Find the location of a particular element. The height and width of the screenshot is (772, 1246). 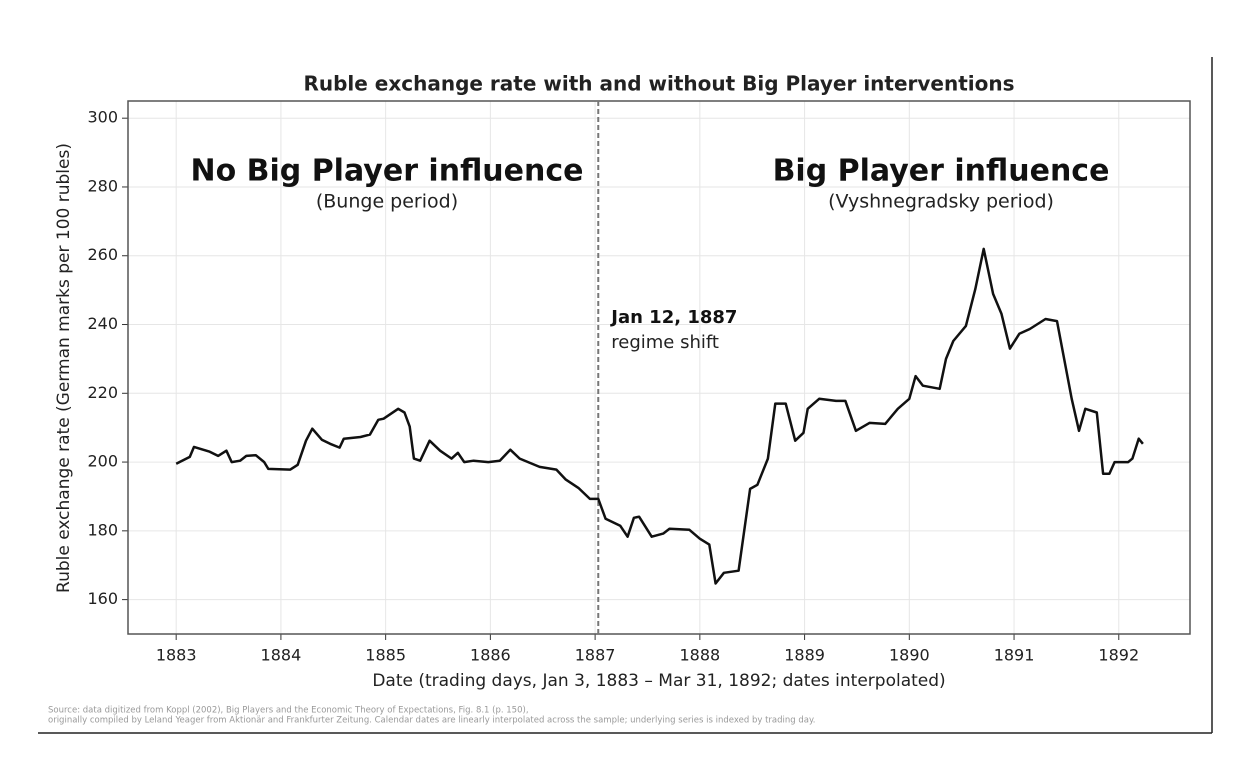

x-tick-label: 1884 is located at coordinates (281, 655).